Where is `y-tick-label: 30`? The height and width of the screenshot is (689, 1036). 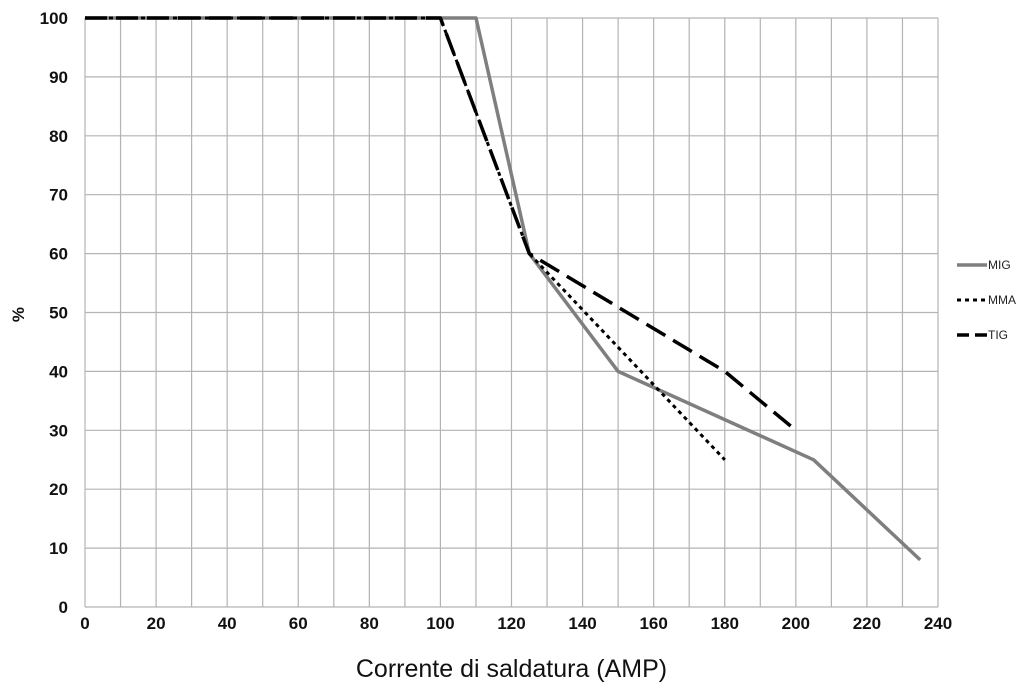
y-tick-label: 30 is located at coordinates (58, 430).